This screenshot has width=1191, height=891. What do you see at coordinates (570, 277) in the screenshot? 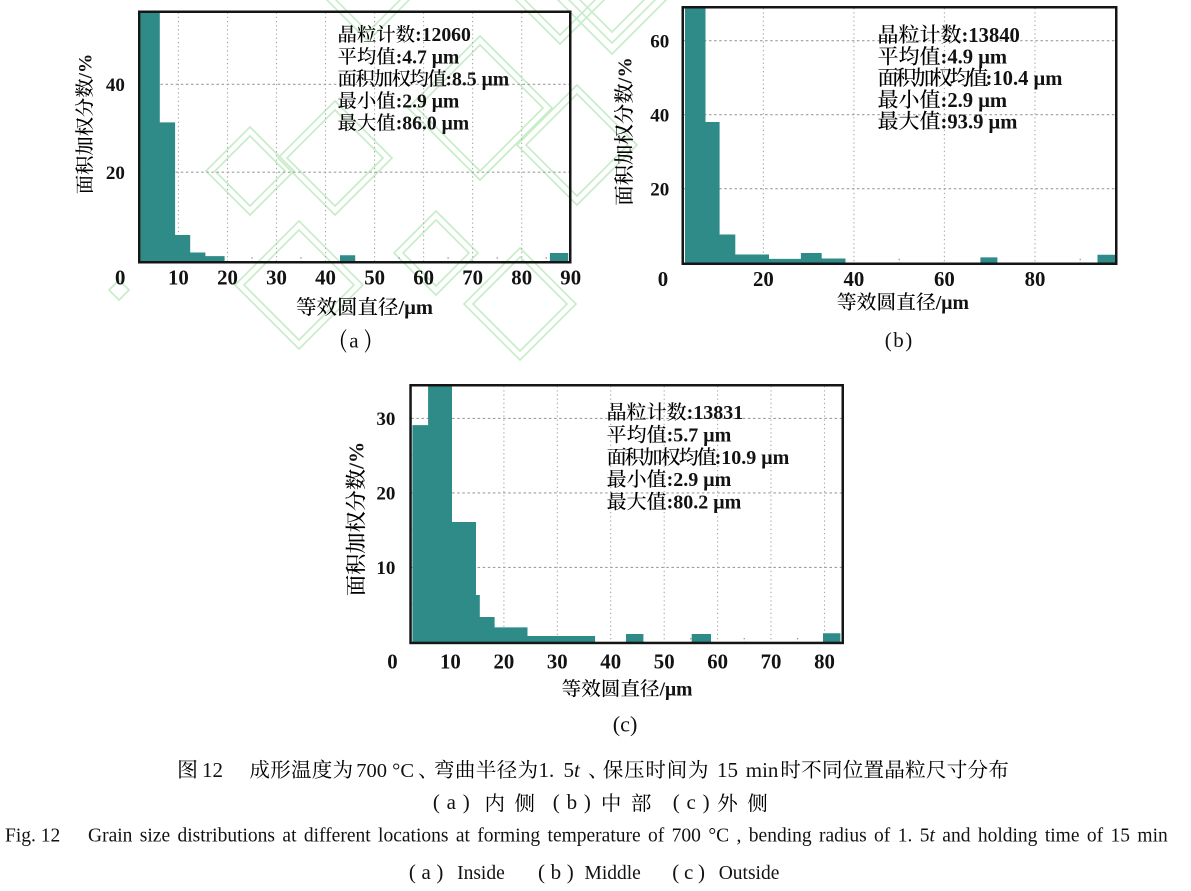
I see `svg-text: 90` at bounding box center [570, 277].